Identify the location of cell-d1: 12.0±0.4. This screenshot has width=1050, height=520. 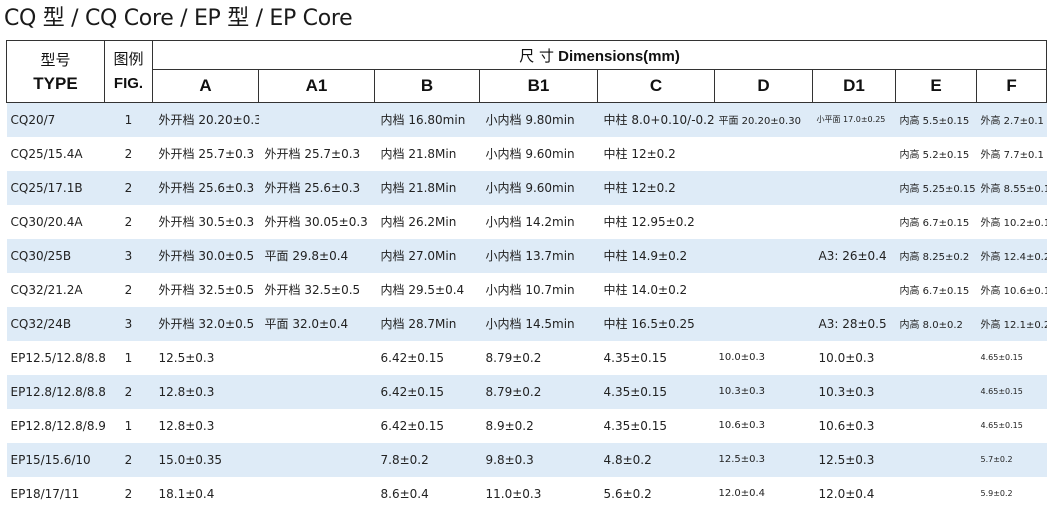
(846, 493).